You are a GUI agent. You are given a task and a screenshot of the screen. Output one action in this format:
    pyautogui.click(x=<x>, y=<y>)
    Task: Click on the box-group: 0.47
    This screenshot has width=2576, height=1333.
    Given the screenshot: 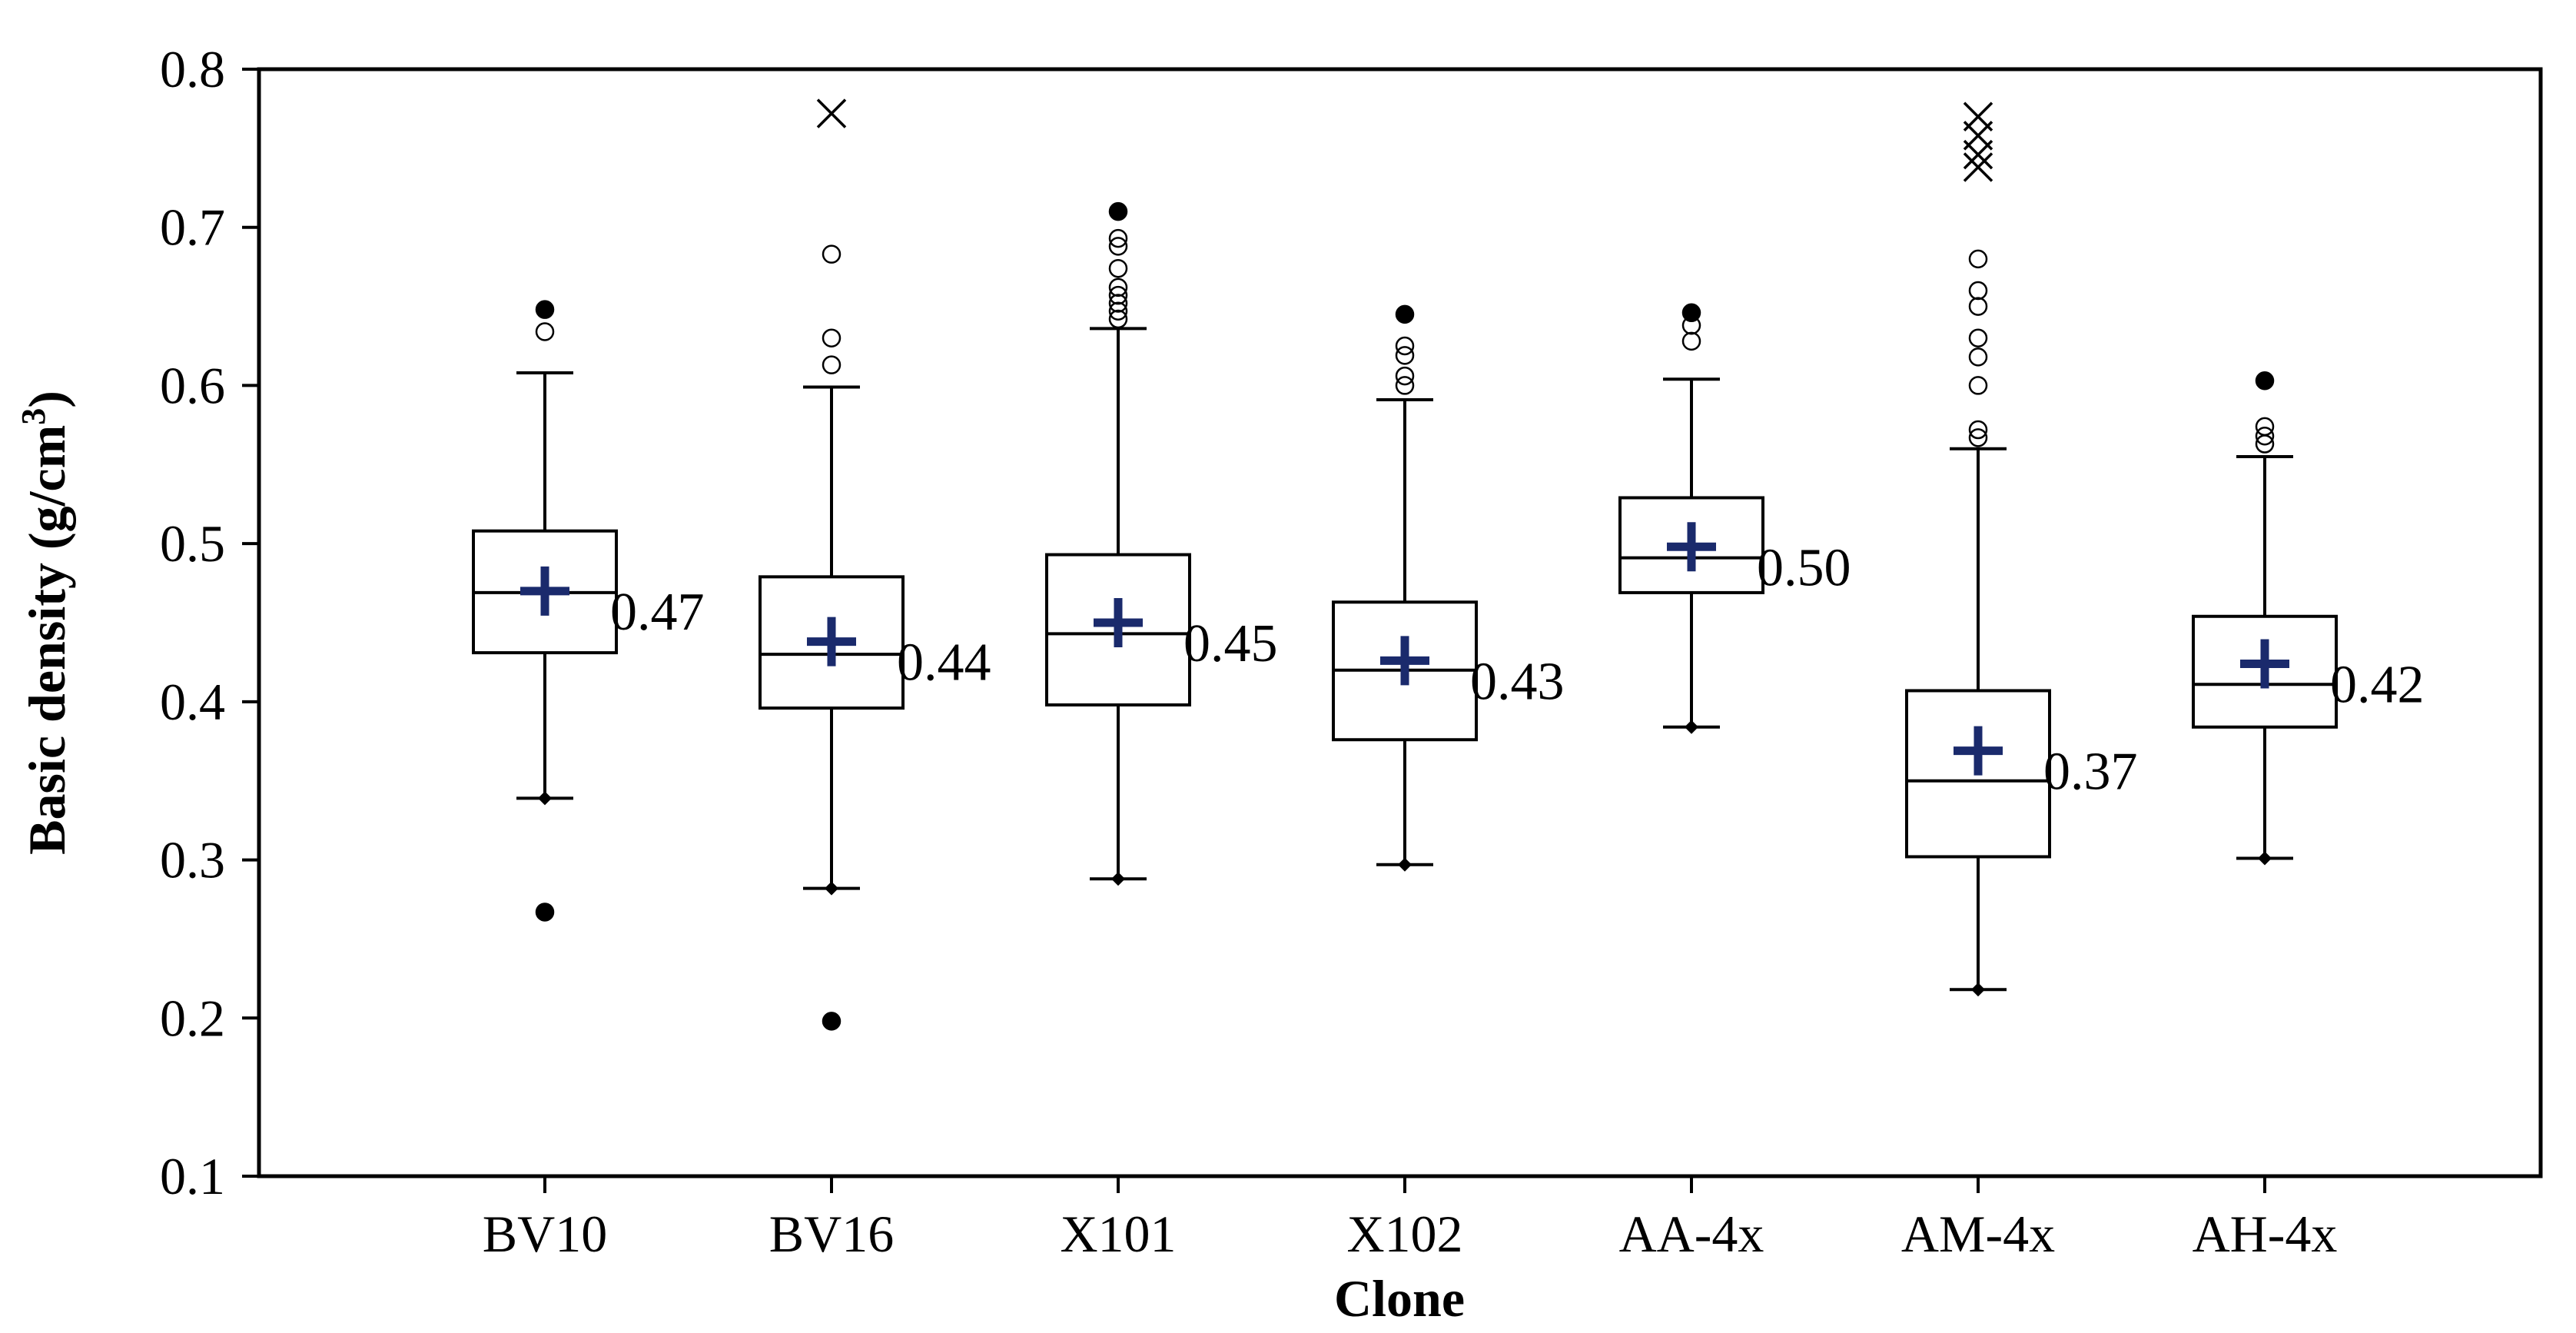 What is the action you would take?
    pyautogui.click(x=588, y=611)
    